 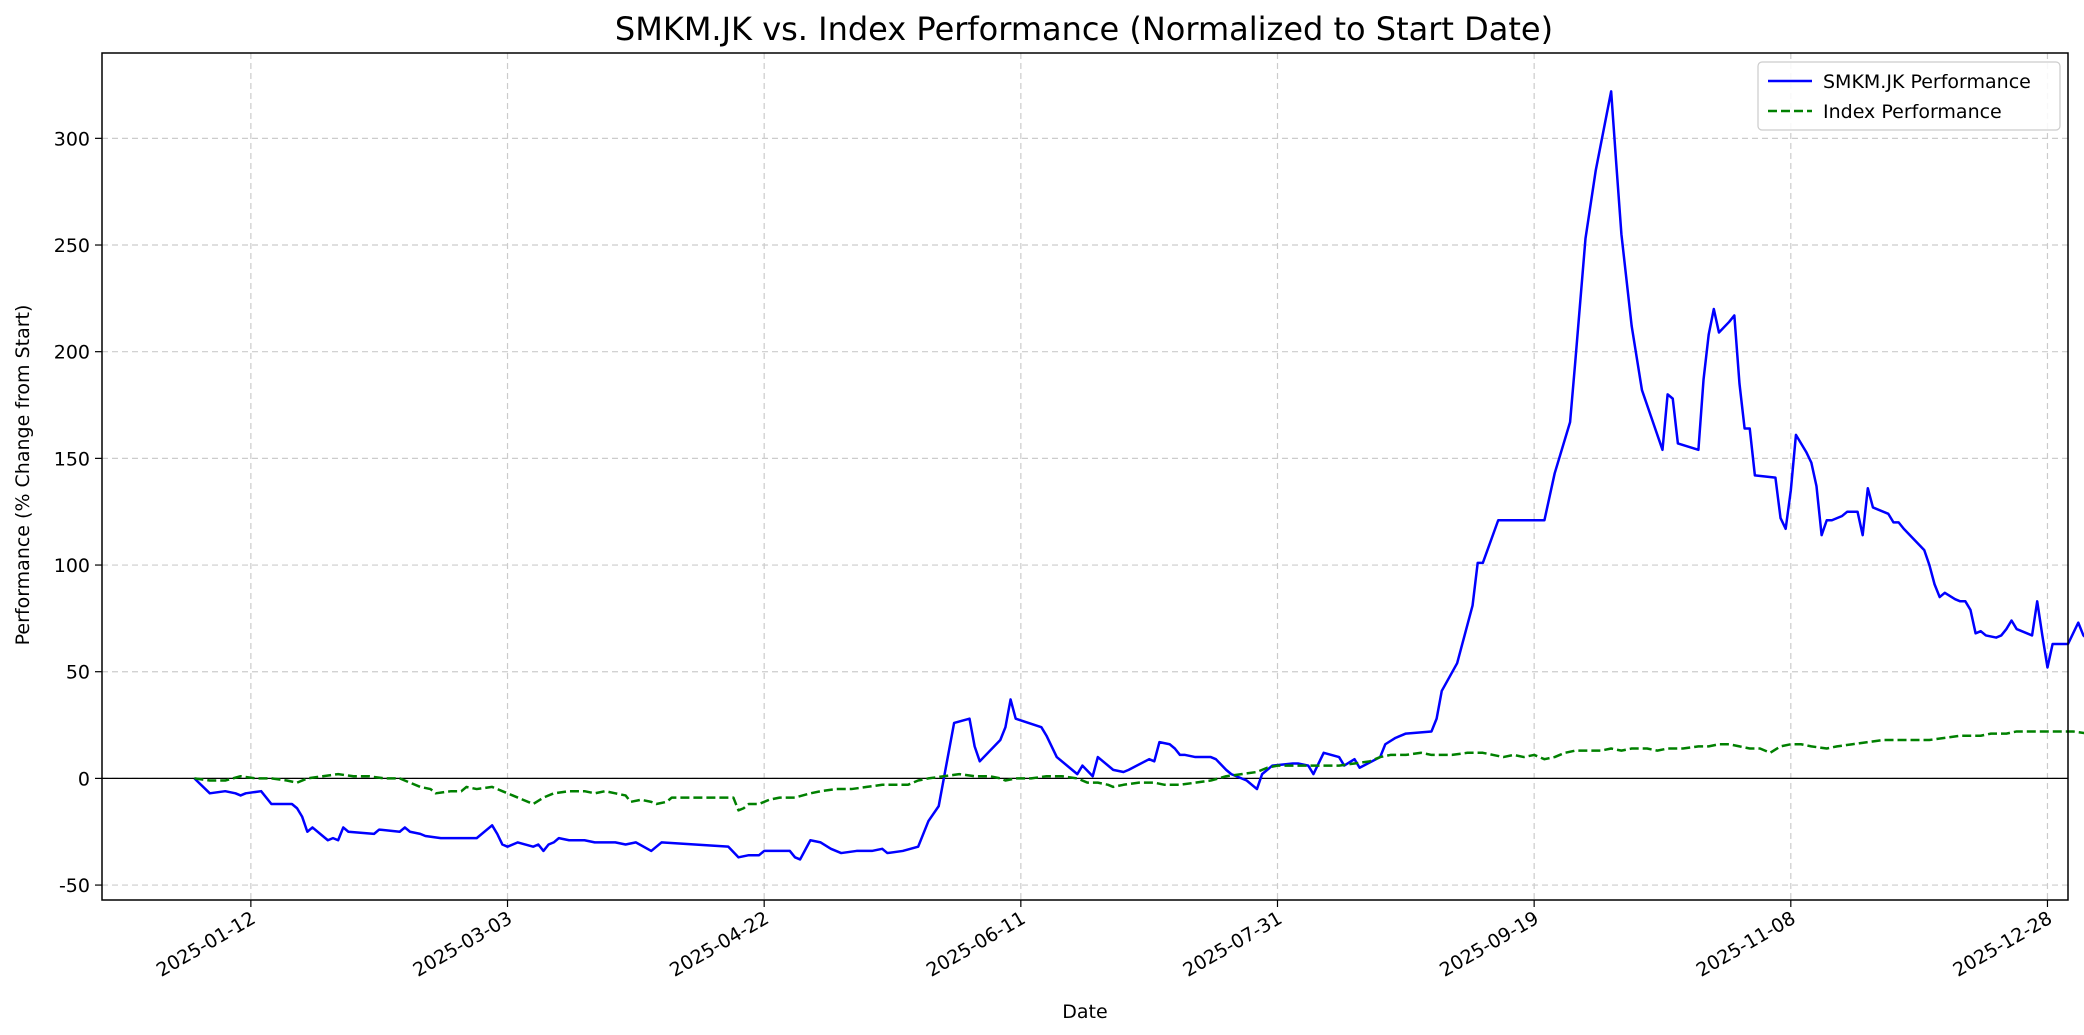 What do you see at coordinates (1139, 771) in the screenshot?
I see `series-line-index` at bounding box center [1139, 771].